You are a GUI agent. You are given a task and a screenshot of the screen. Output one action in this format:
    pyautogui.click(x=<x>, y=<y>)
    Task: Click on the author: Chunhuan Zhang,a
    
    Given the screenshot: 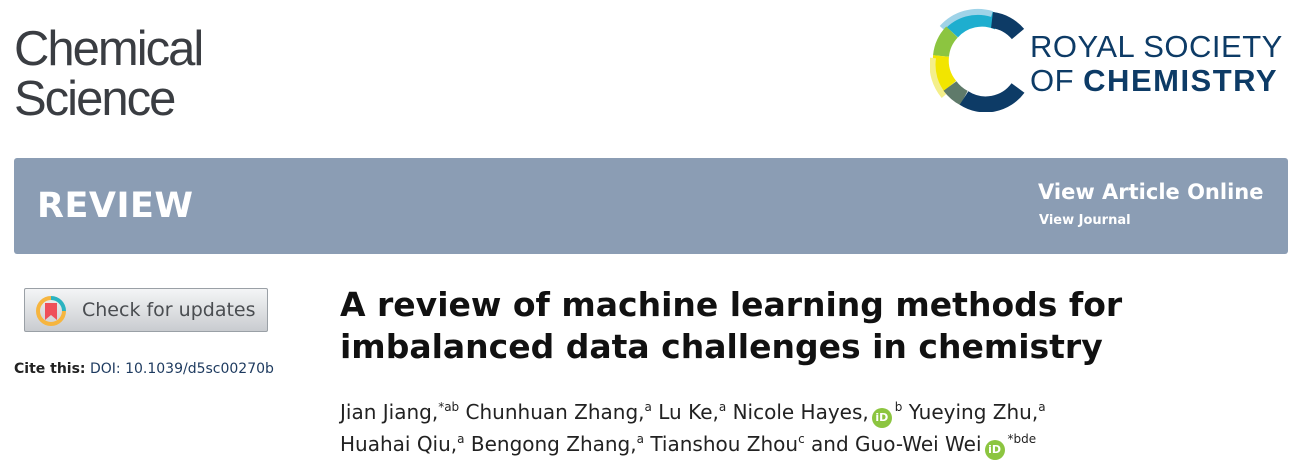 What is the action you would take?
    pyautogui.click(x=559, y=412)
    